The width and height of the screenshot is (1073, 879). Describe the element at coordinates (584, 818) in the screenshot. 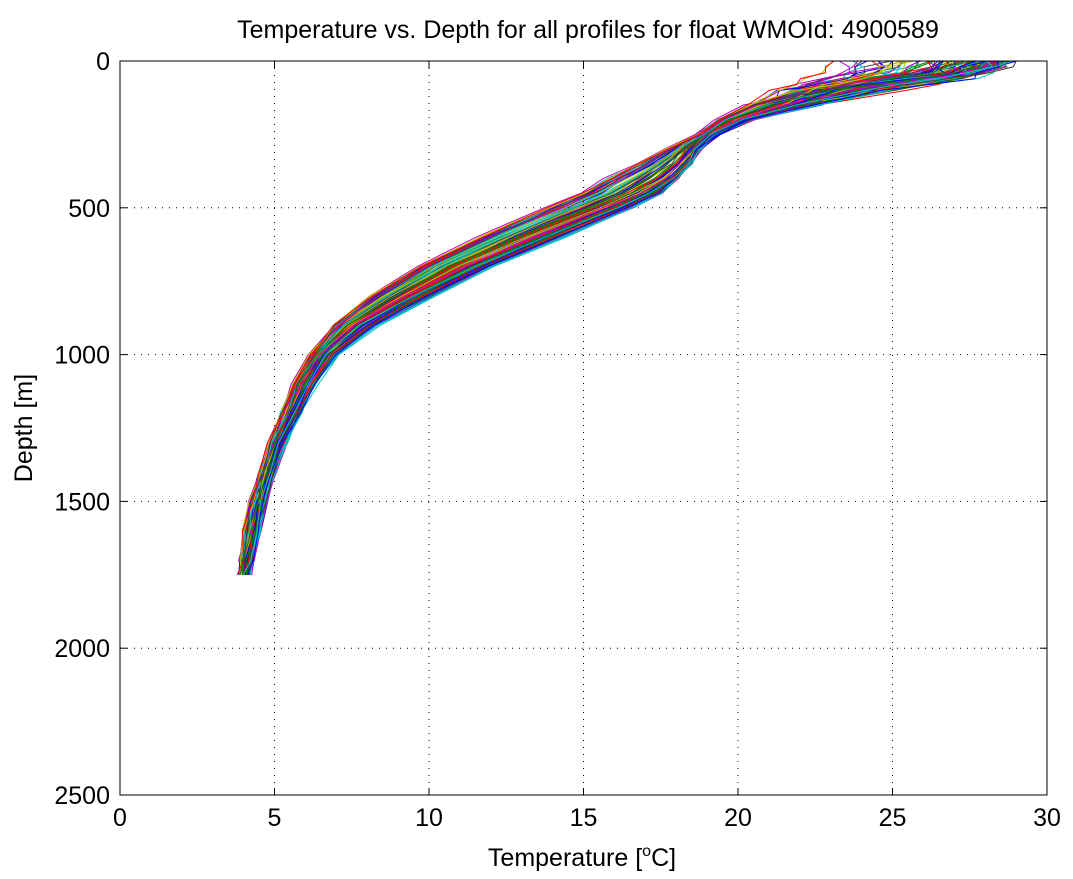

I see `x-tick-label: 15` at that location.